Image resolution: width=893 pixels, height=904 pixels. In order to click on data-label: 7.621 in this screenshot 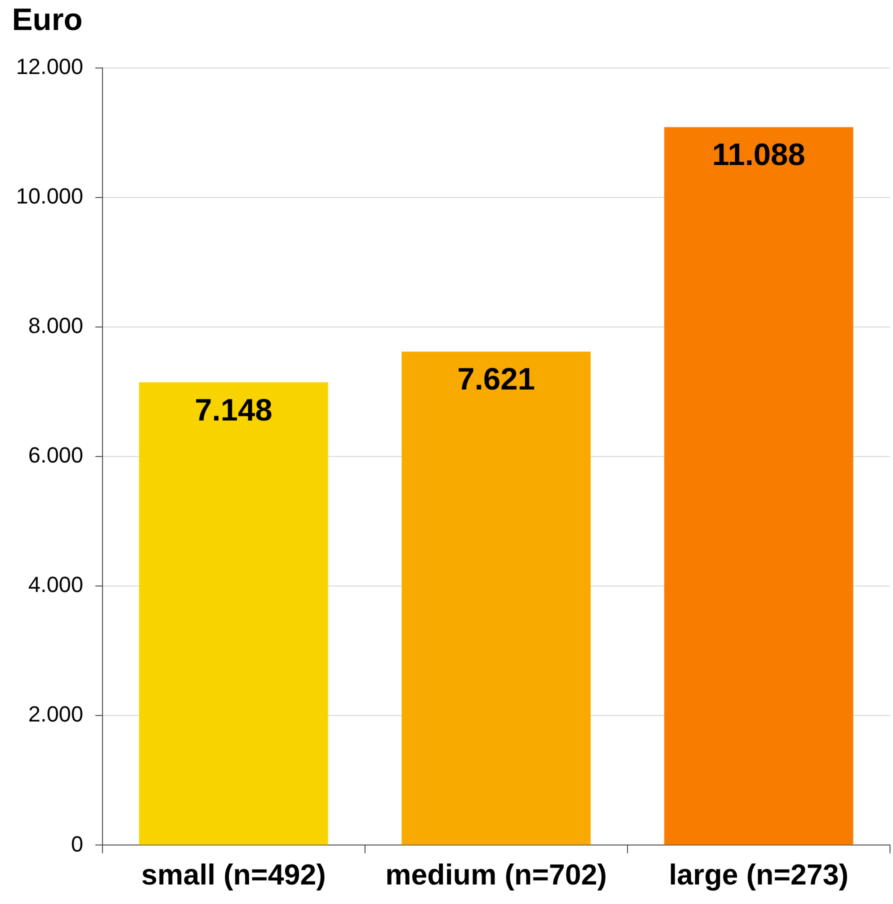, I will do `click(496, 379)`.